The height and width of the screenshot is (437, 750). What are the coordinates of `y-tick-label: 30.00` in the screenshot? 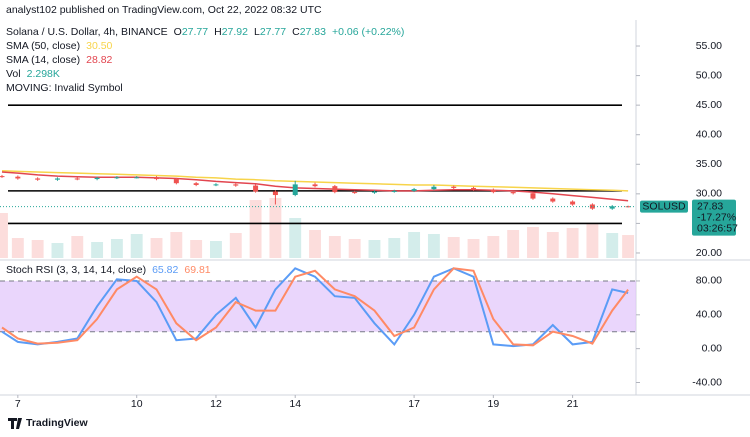 It's located at (709, 194).